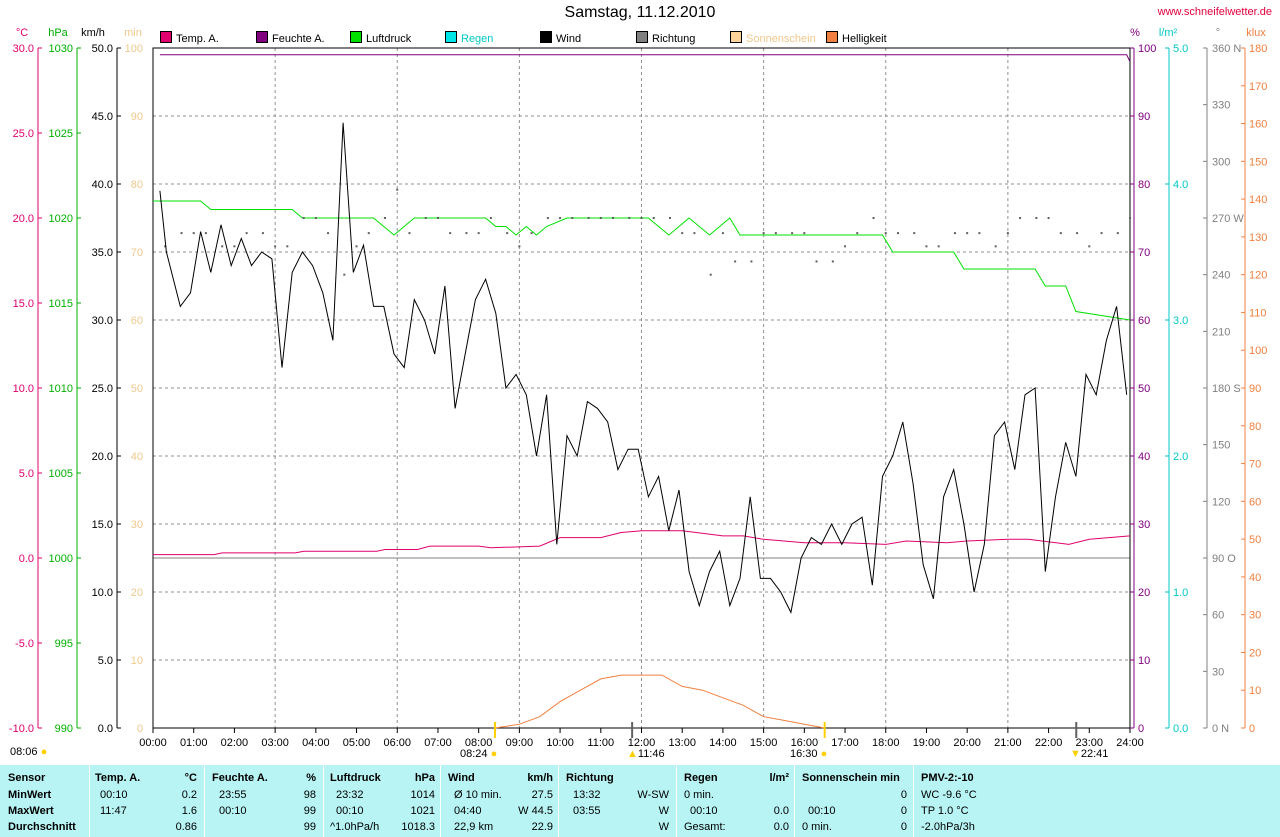  Describe the element at coordinates (1255, 389) in the screenshot. I see `axis-tick-label: 90` at that location.